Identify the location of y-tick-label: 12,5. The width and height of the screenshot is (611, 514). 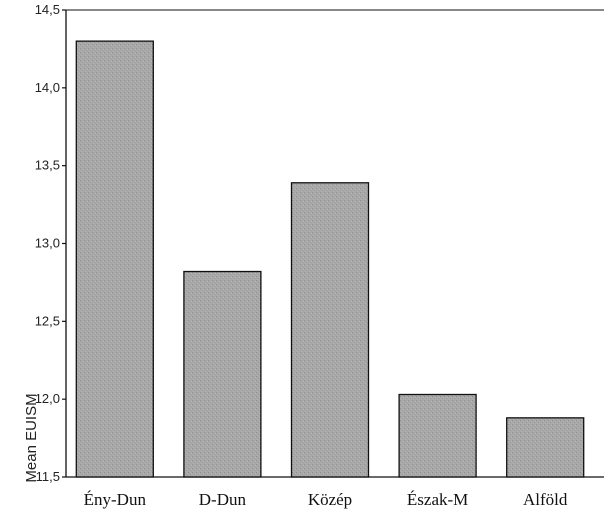
(47, 320).